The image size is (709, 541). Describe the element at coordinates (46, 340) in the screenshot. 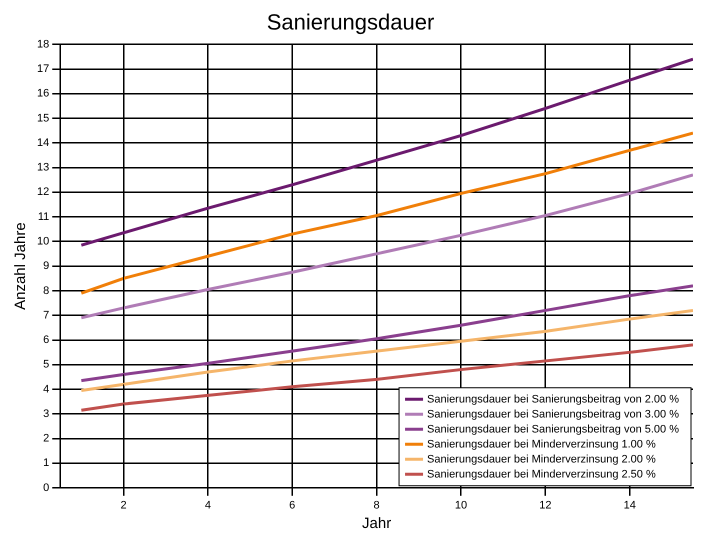

I see `y-tick-label: 6` at that location.